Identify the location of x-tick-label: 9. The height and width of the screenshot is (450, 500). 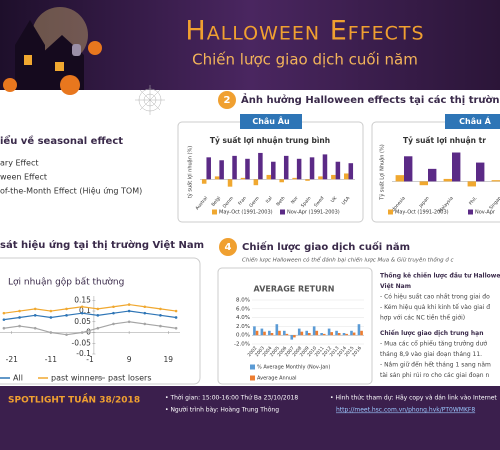
(129, 359).